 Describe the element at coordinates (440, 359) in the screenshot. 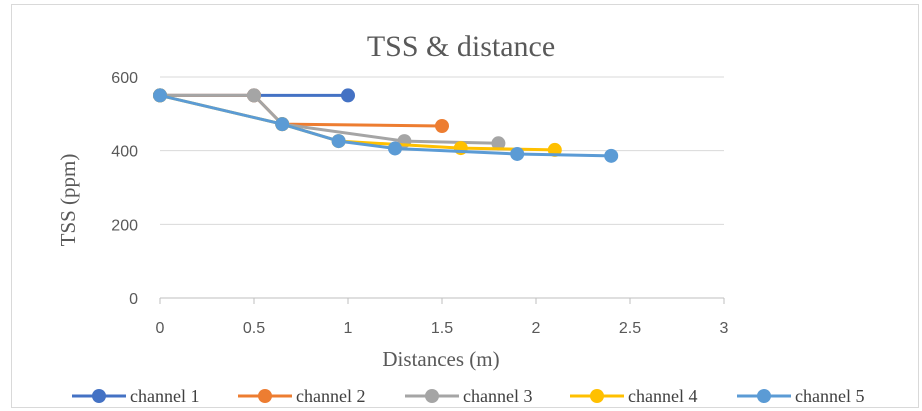

I see `x-axis-title: Distances (m)` at that location.